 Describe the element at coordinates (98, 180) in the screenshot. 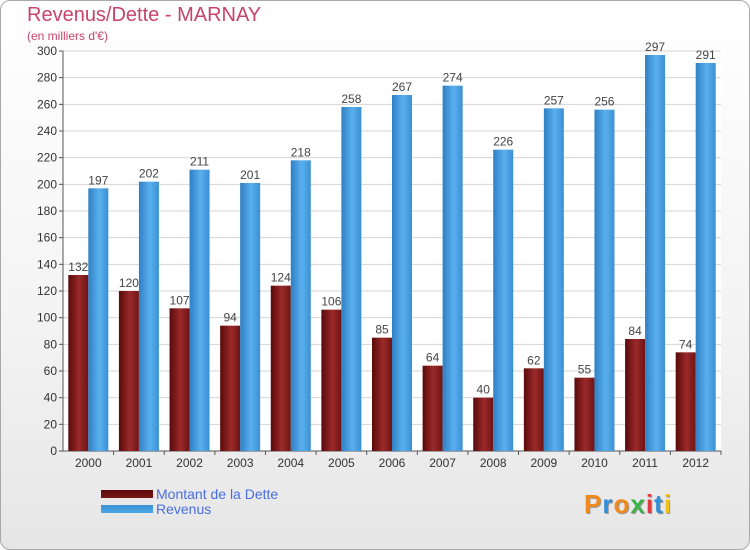

I see `value-label-revenus: 197` at that location.